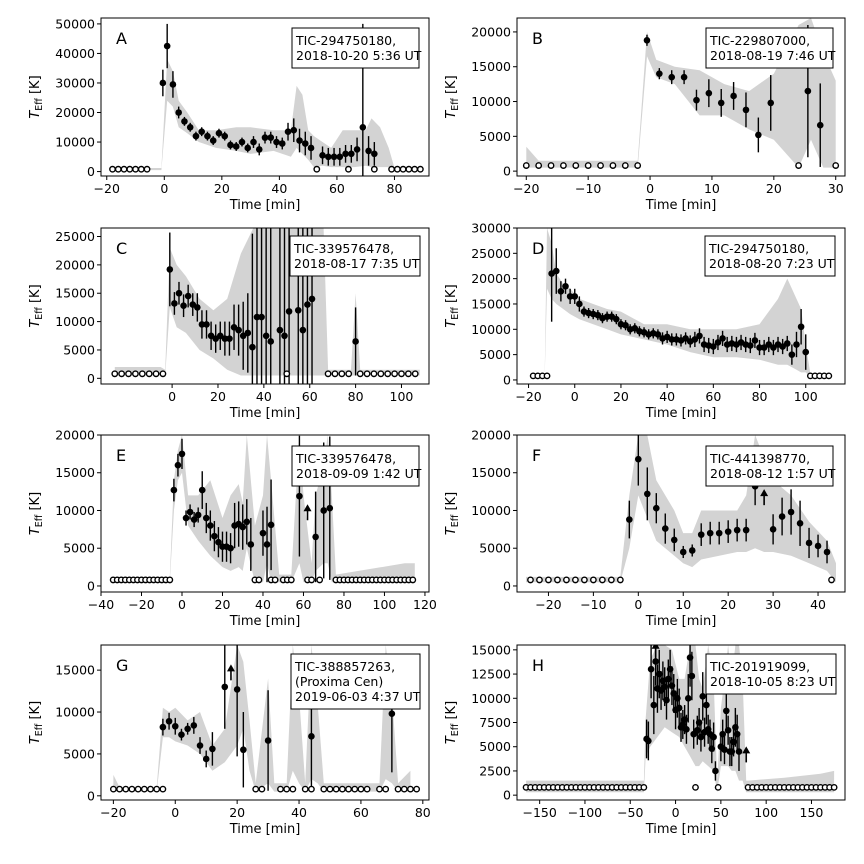 This screenshot has height=864, width=864. I want to click on y-tick-label: 30000, so click(75, 82).